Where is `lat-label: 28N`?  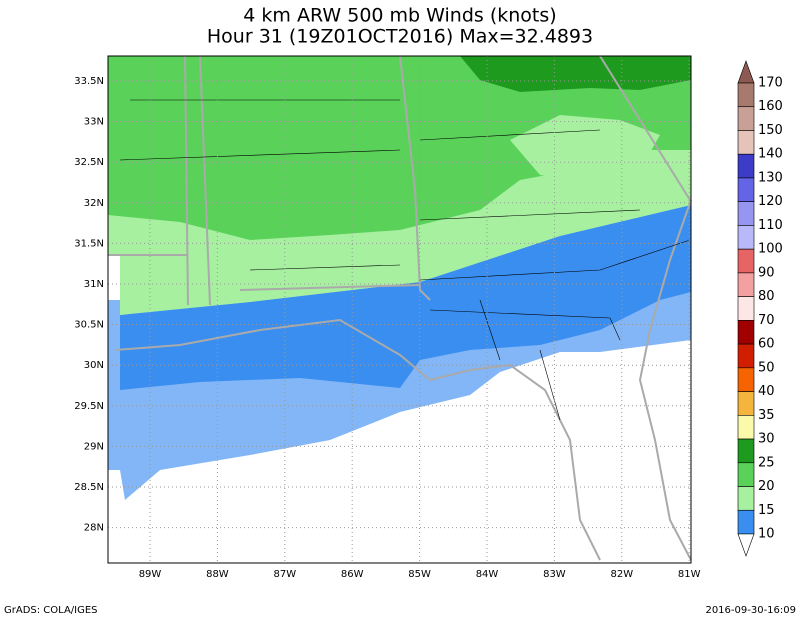 lat-label: 28N is located at coordinates (94, 528).